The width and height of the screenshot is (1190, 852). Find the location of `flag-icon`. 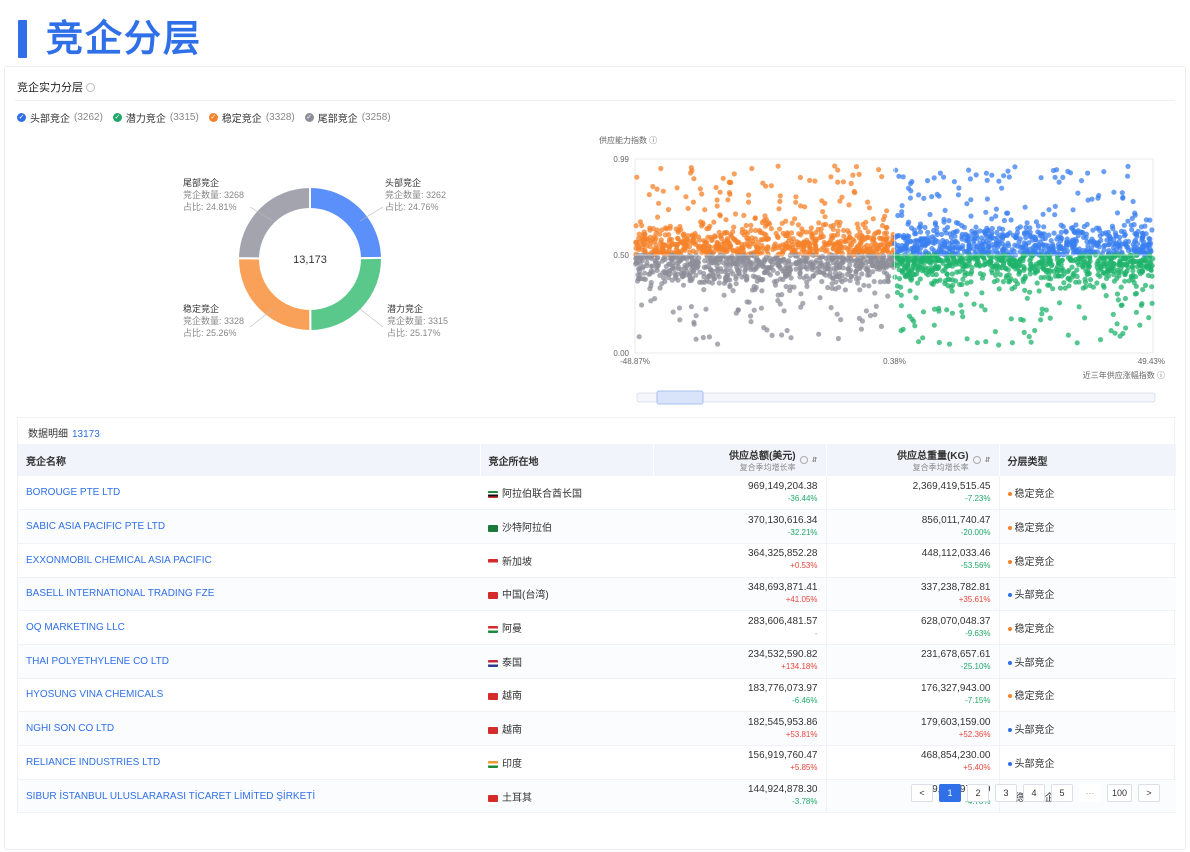

flag-icon is located at coordinates (493, 764).